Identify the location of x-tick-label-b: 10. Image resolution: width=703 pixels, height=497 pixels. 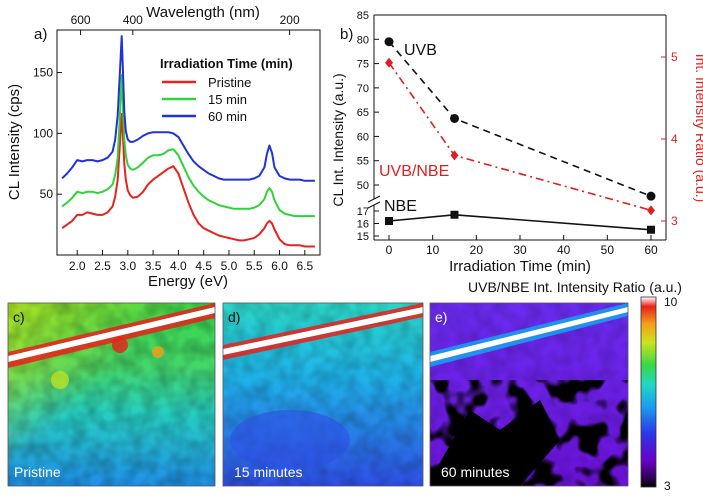
(433, 250).